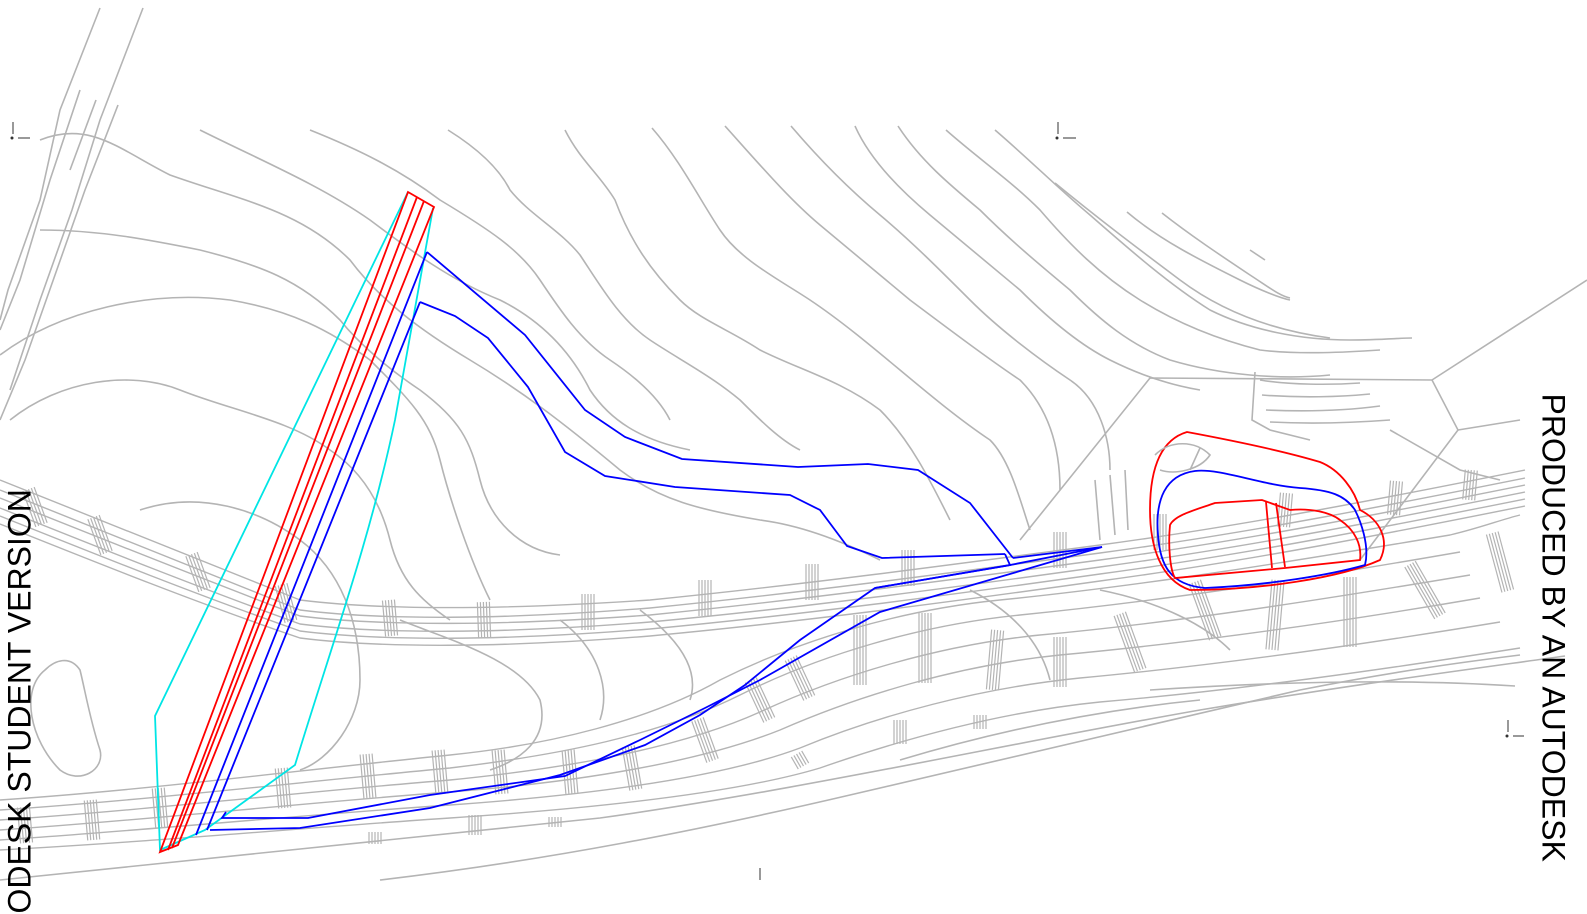  I want to click on basin-red-inner, so click(1265, 539).